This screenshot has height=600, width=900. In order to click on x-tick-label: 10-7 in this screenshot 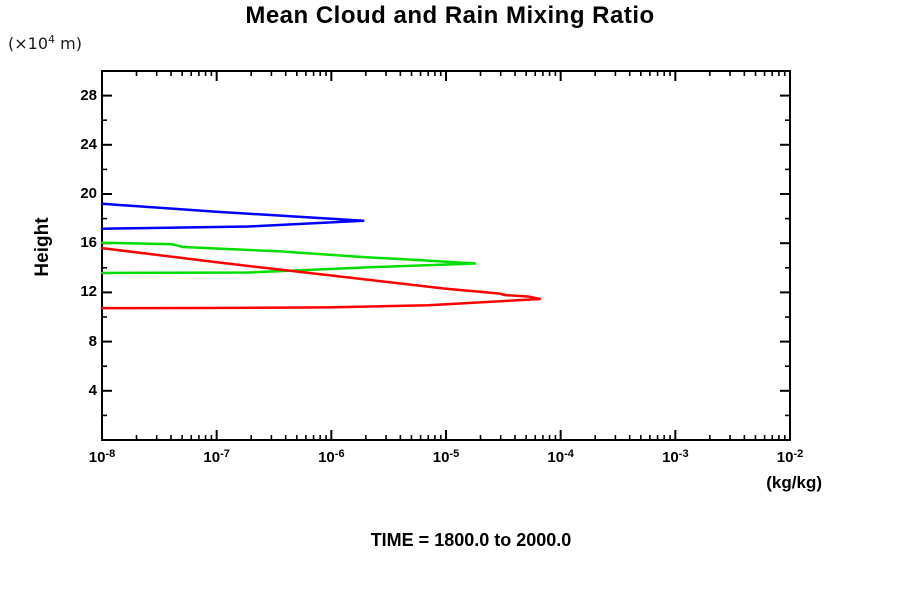, I will do `click(217, 457)`.